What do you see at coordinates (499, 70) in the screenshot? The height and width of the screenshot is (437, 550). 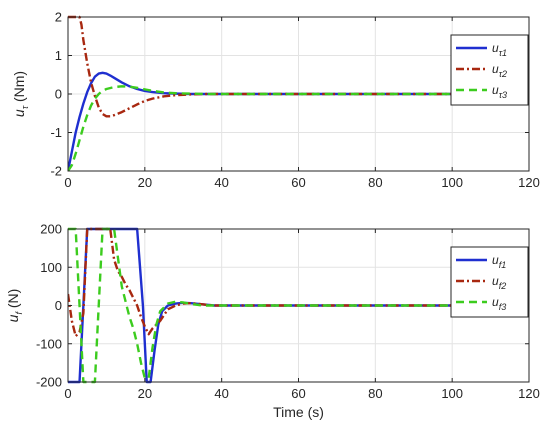 I see `legend-entry-label: uτ2` at bounding box center [499, 70].